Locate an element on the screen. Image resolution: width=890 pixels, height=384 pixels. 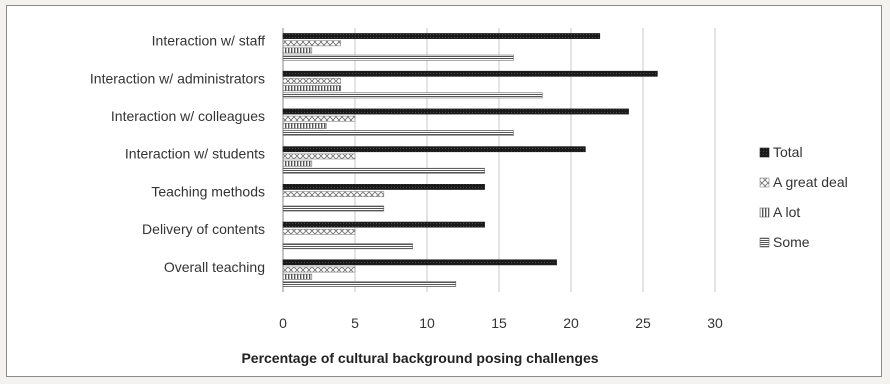
category-label: Interaction w/ administrators is located at coordinates (177, 78).